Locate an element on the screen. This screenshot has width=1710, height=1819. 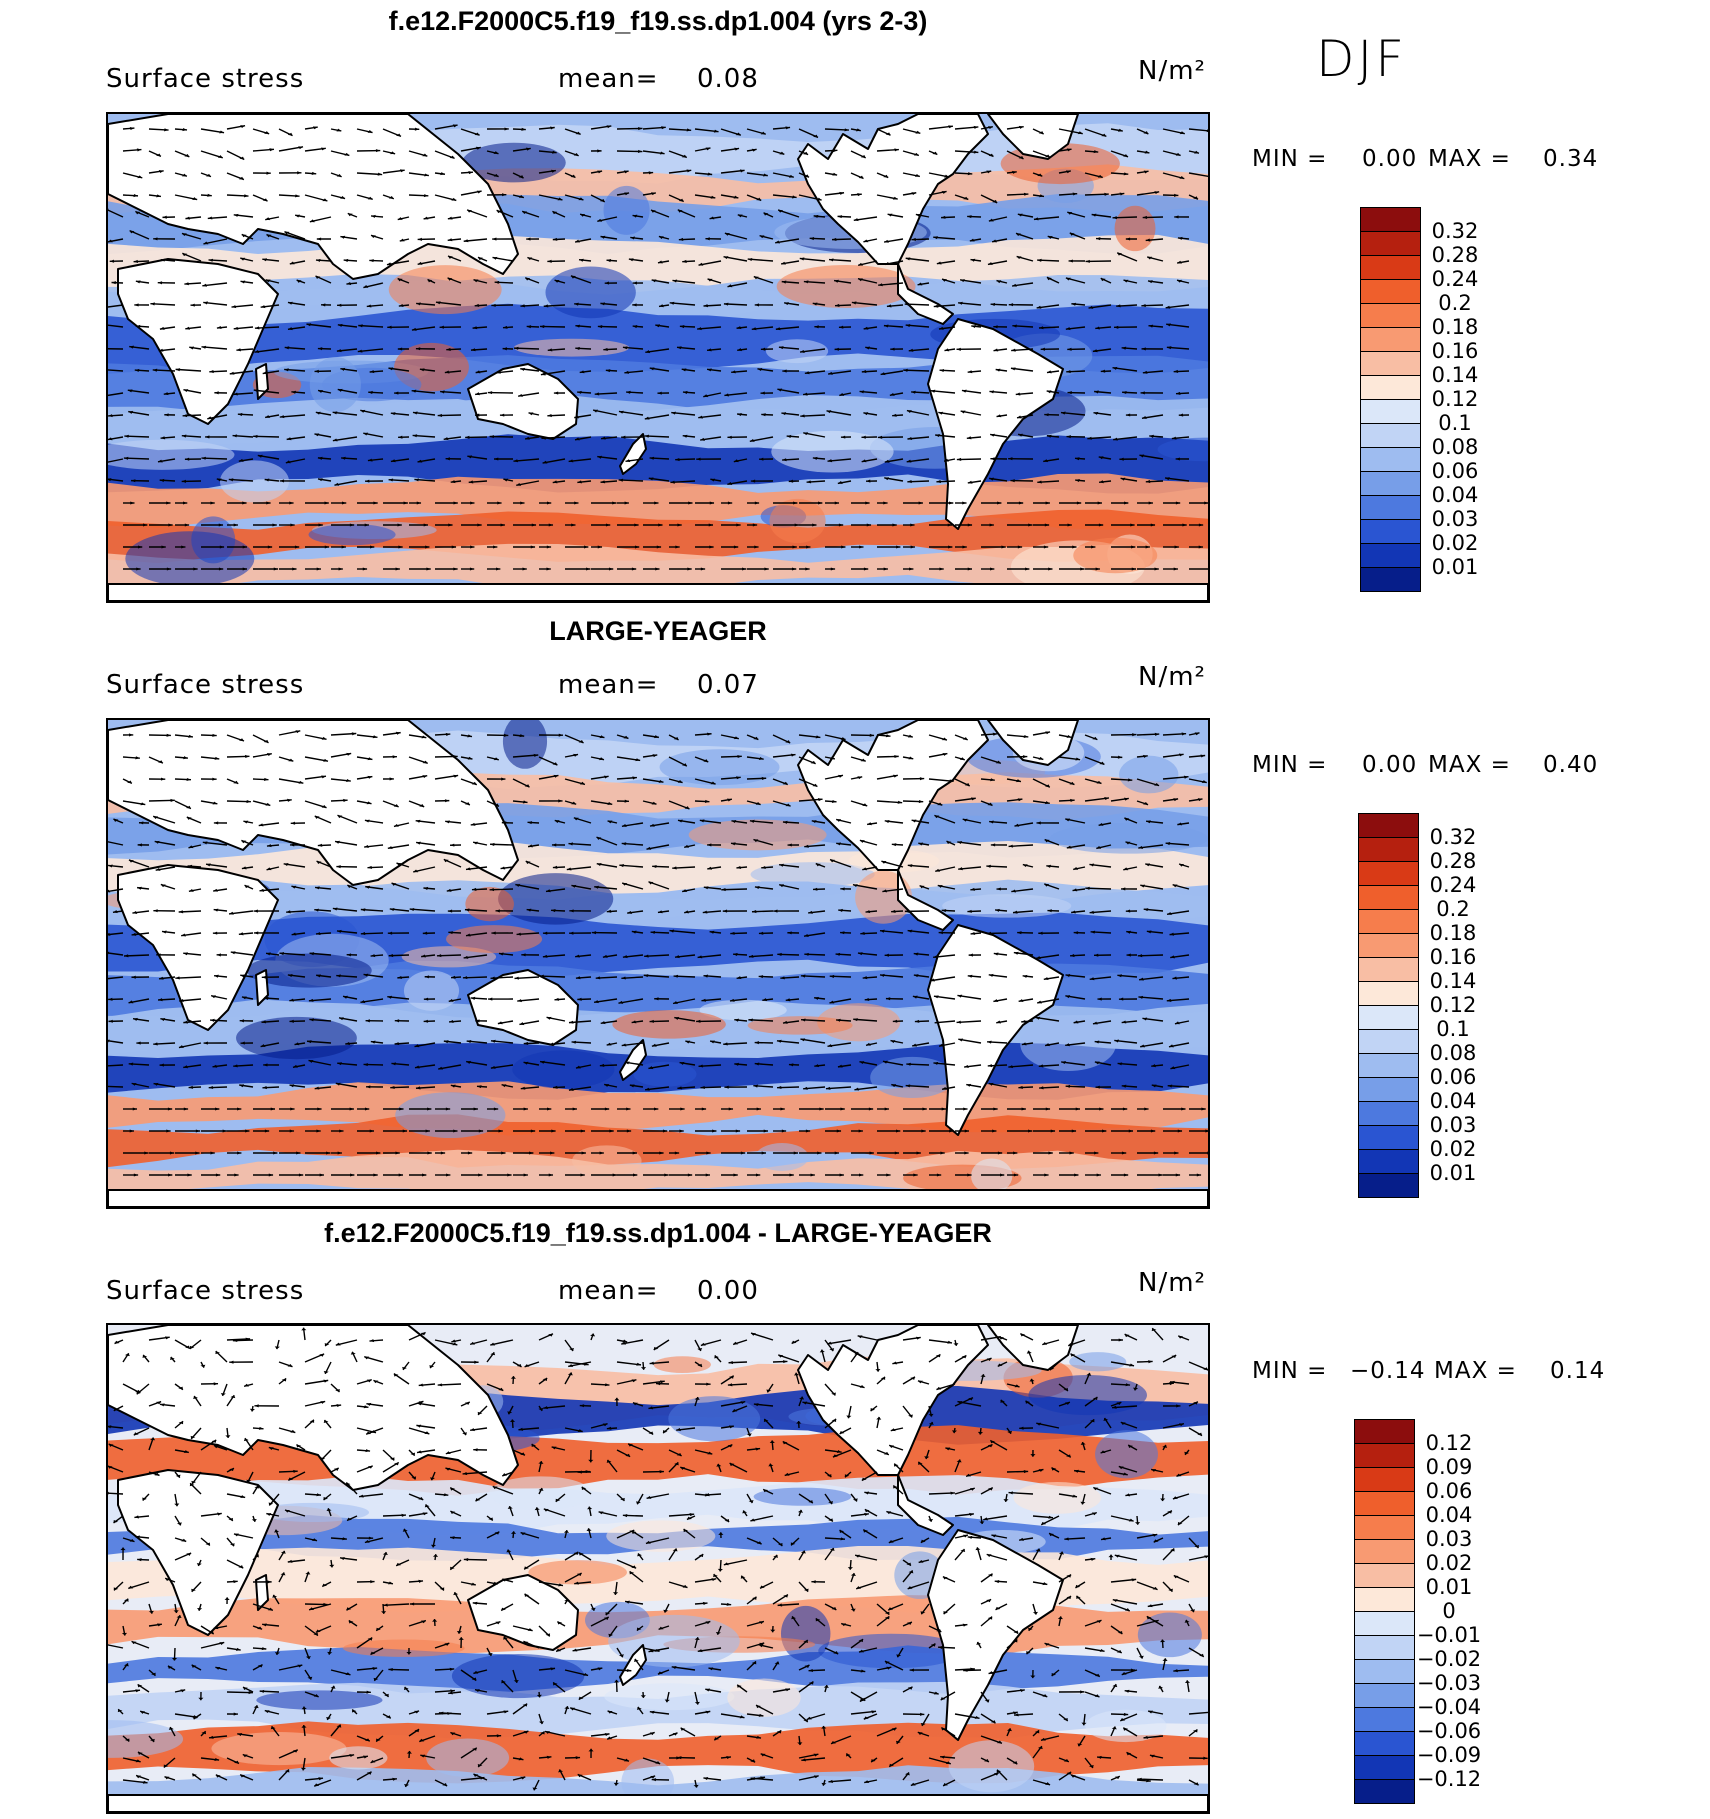
panel-3-variable-label: Surface stress is located at coordinates (205, 1291).